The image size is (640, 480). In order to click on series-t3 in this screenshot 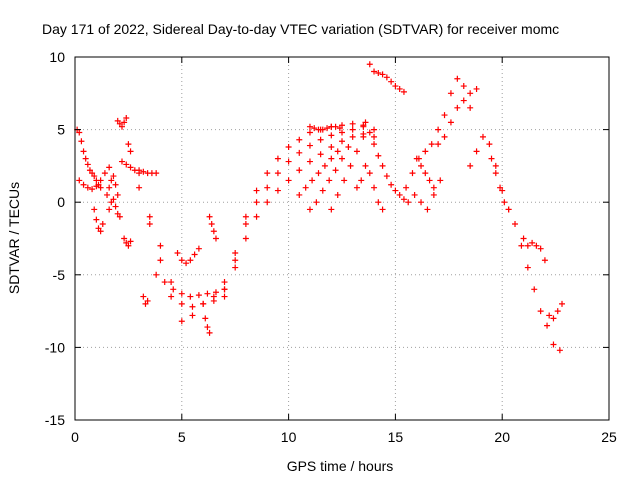, I will do `click(98, 220)`.